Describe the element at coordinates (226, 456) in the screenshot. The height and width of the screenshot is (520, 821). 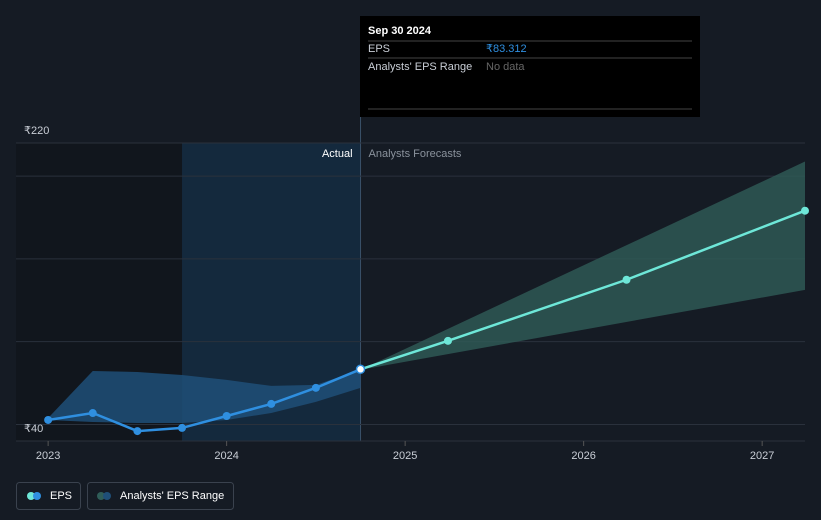
I see `x-tick-label: 2024` at that location.